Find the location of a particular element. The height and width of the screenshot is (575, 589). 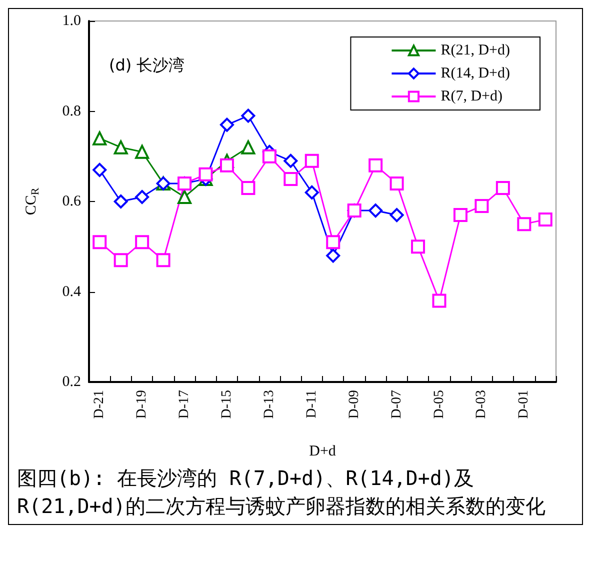

x-tick-label: D-09 is located at coordinates (354, 404).